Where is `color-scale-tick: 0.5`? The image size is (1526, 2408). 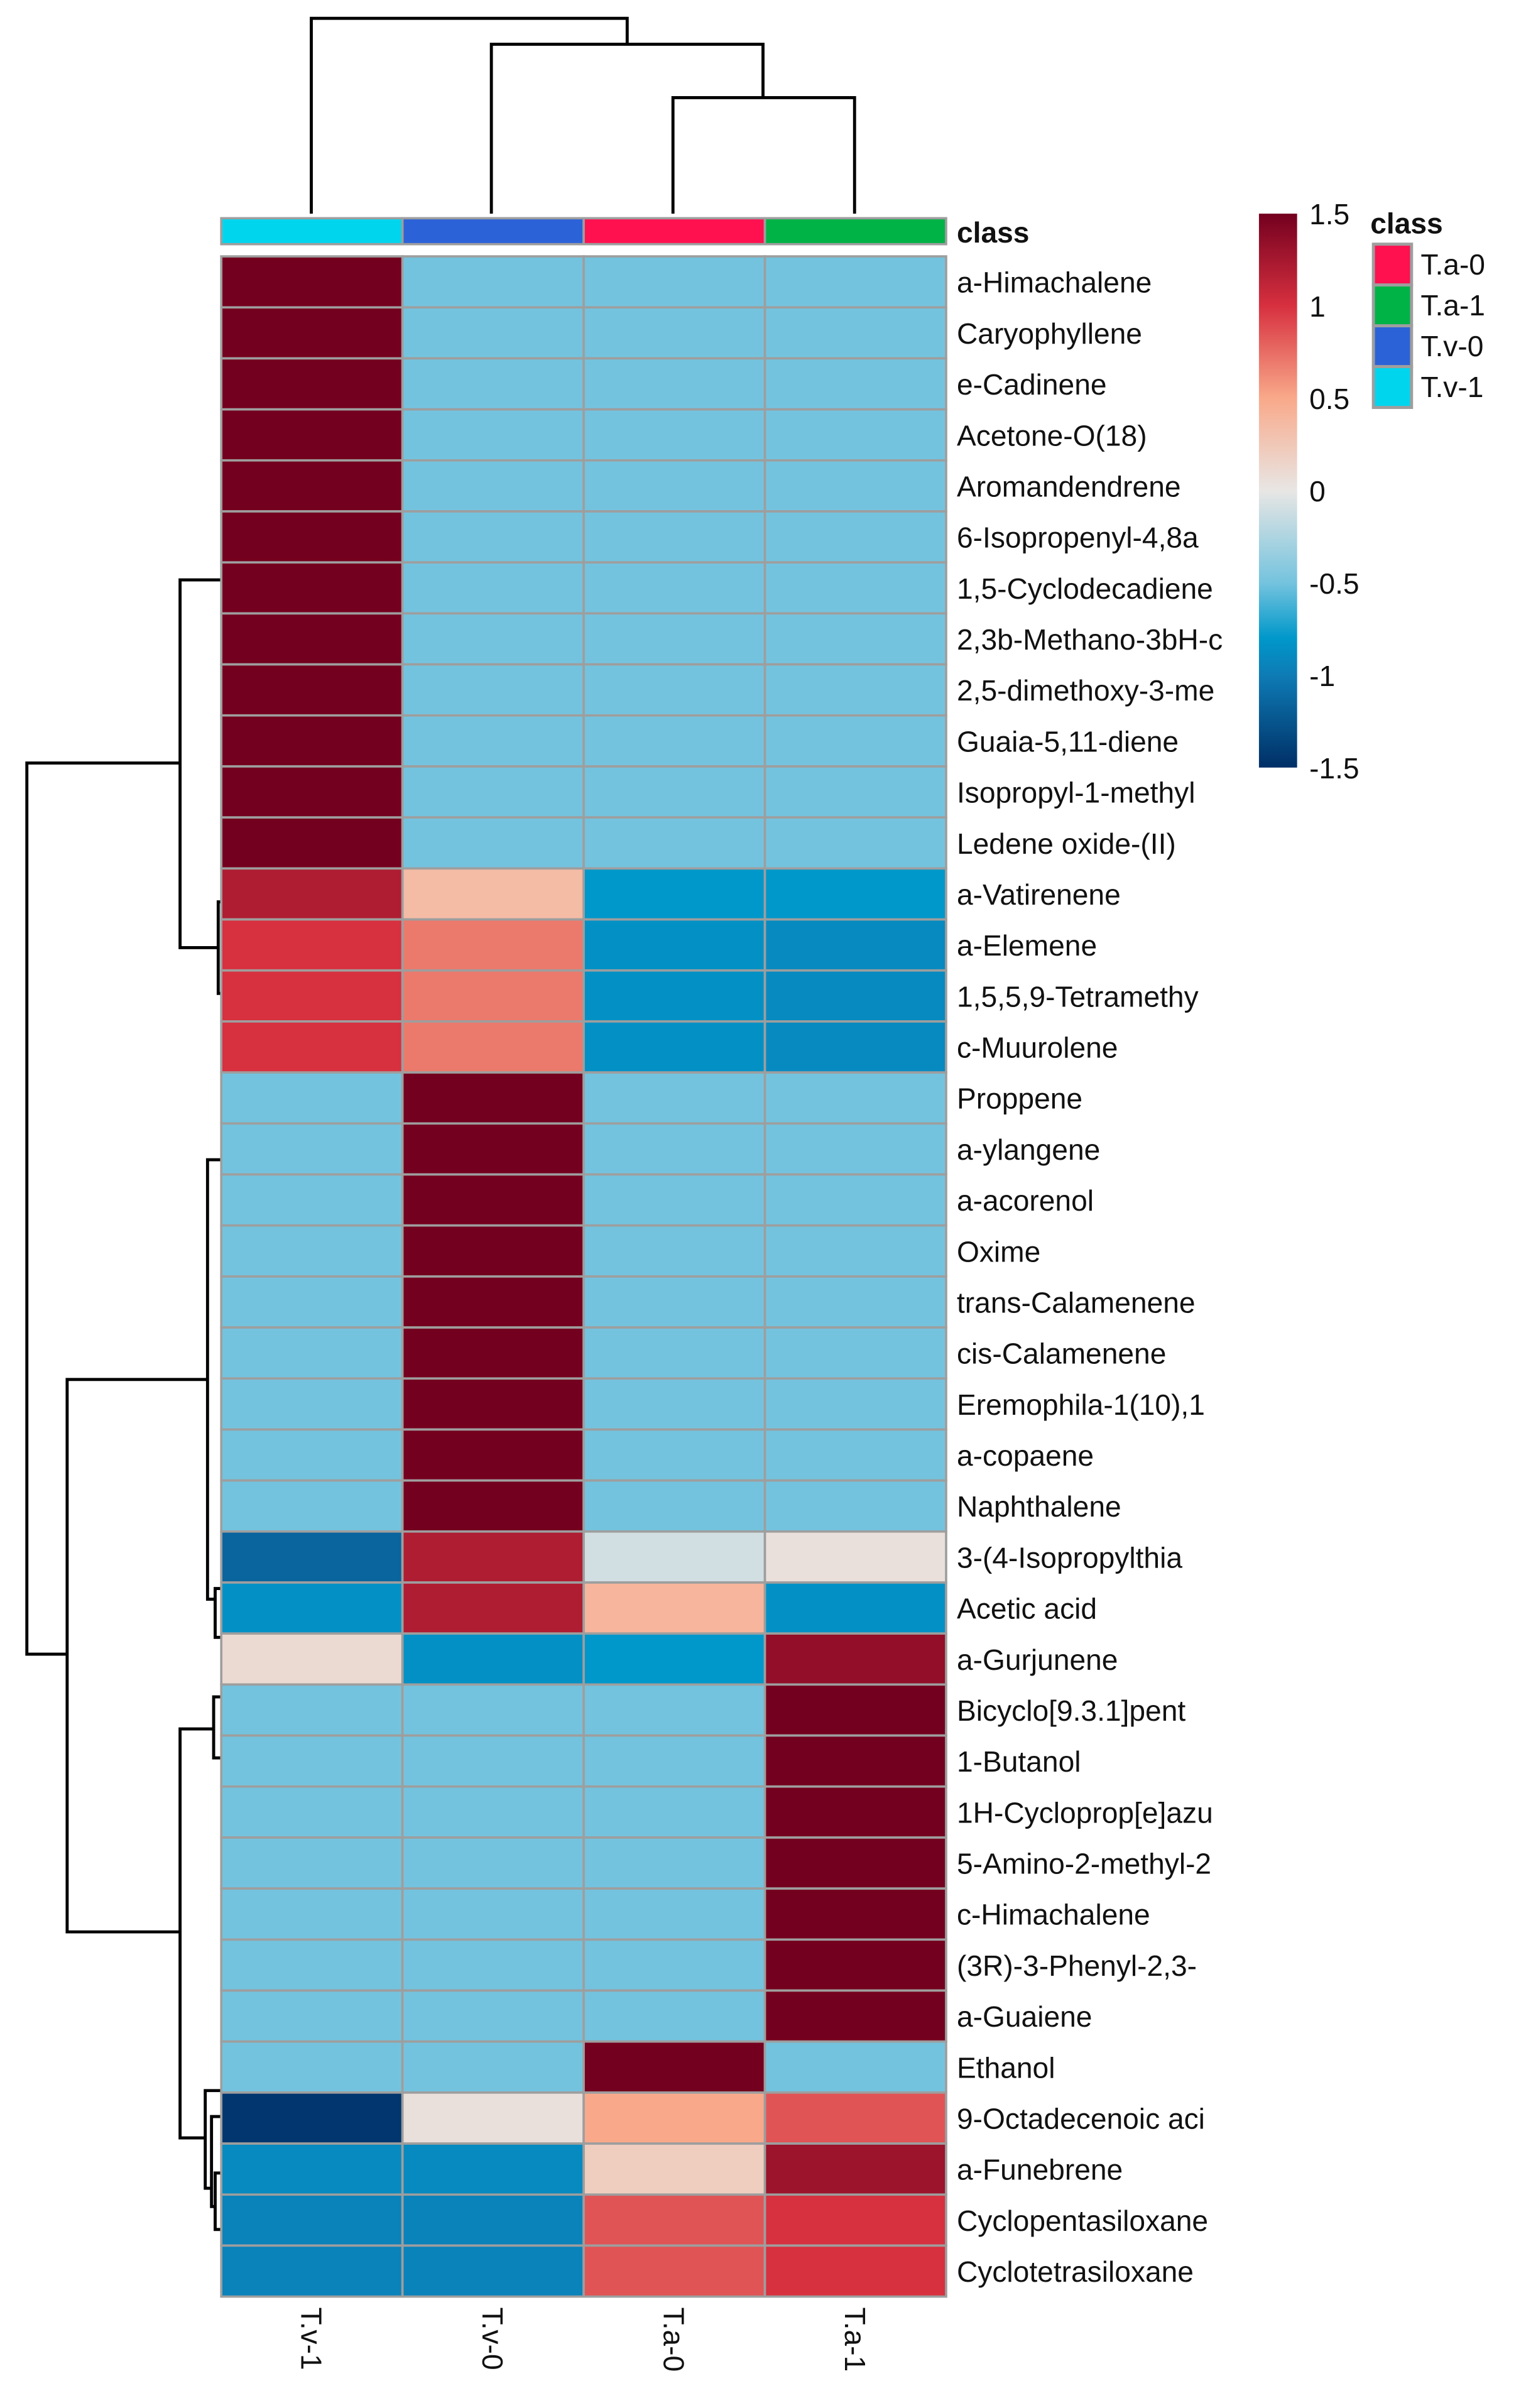 color-scale-tick: 0.5 is located at coordinates (1329, 399).